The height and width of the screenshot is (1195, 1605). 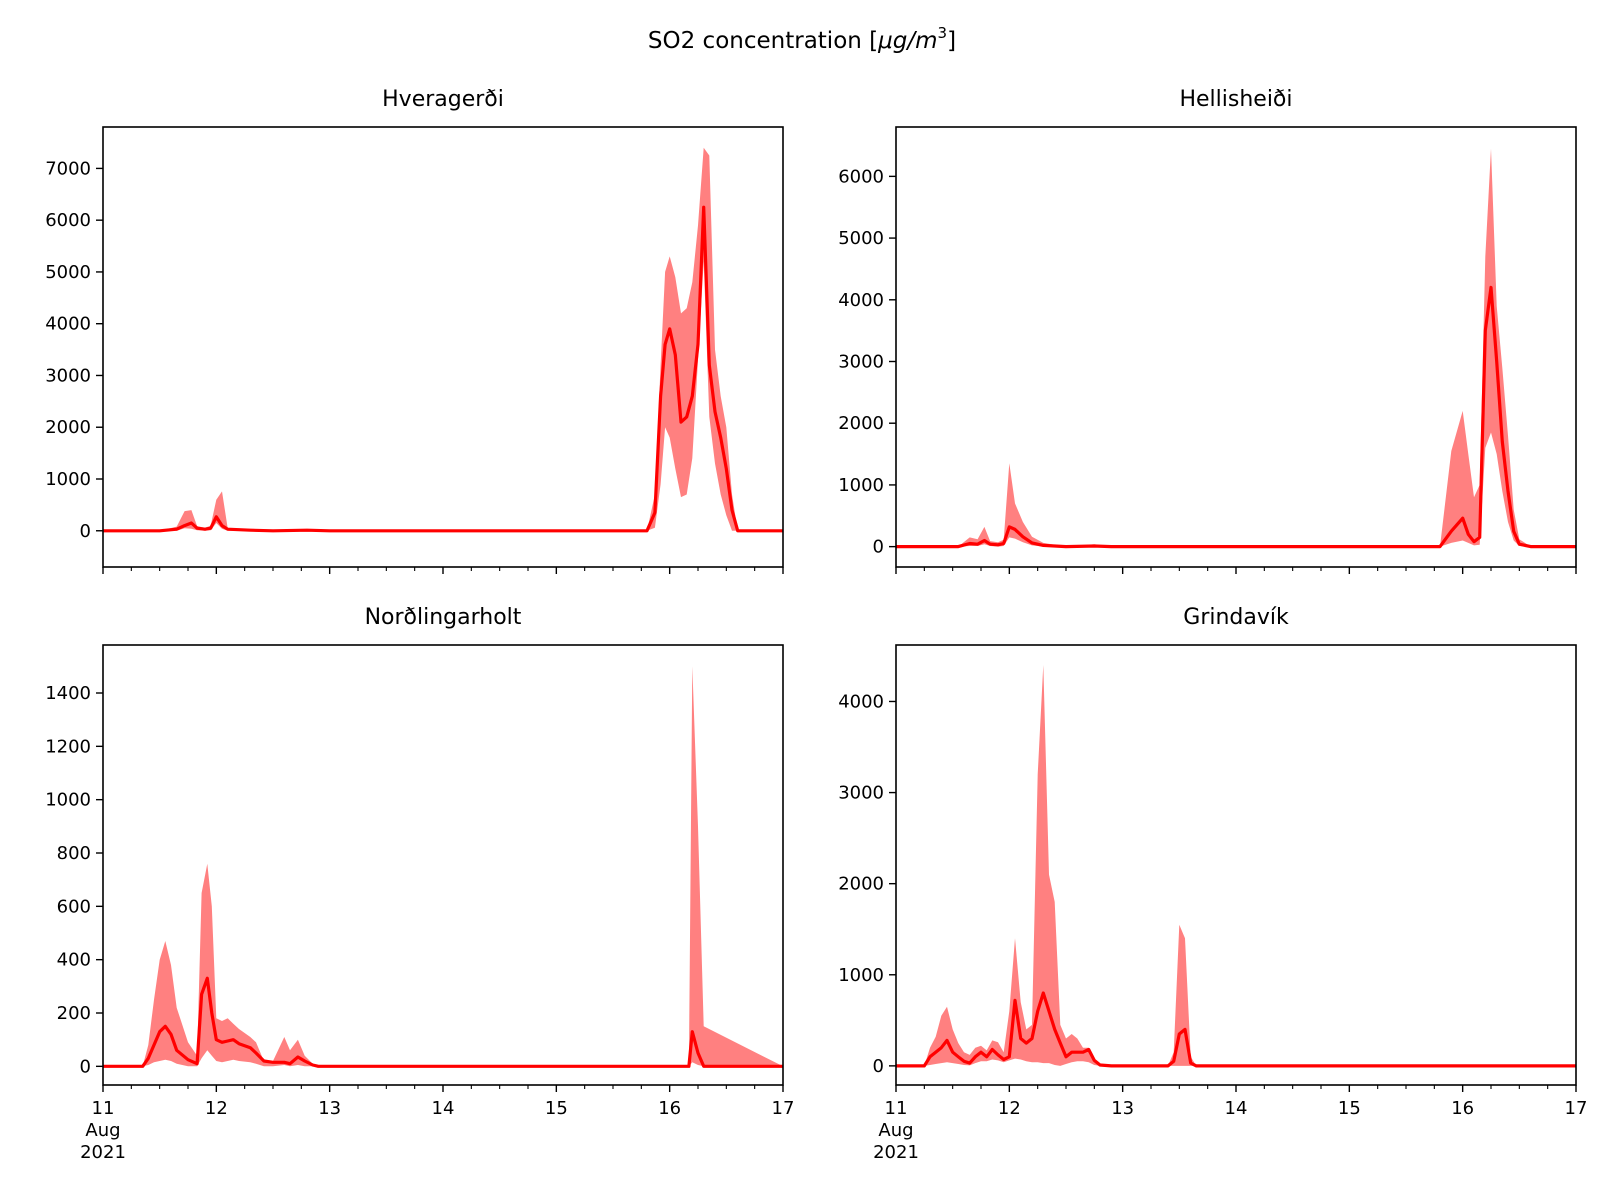 I want to click on y-tick-label: 400, so click(x=74, y=960).